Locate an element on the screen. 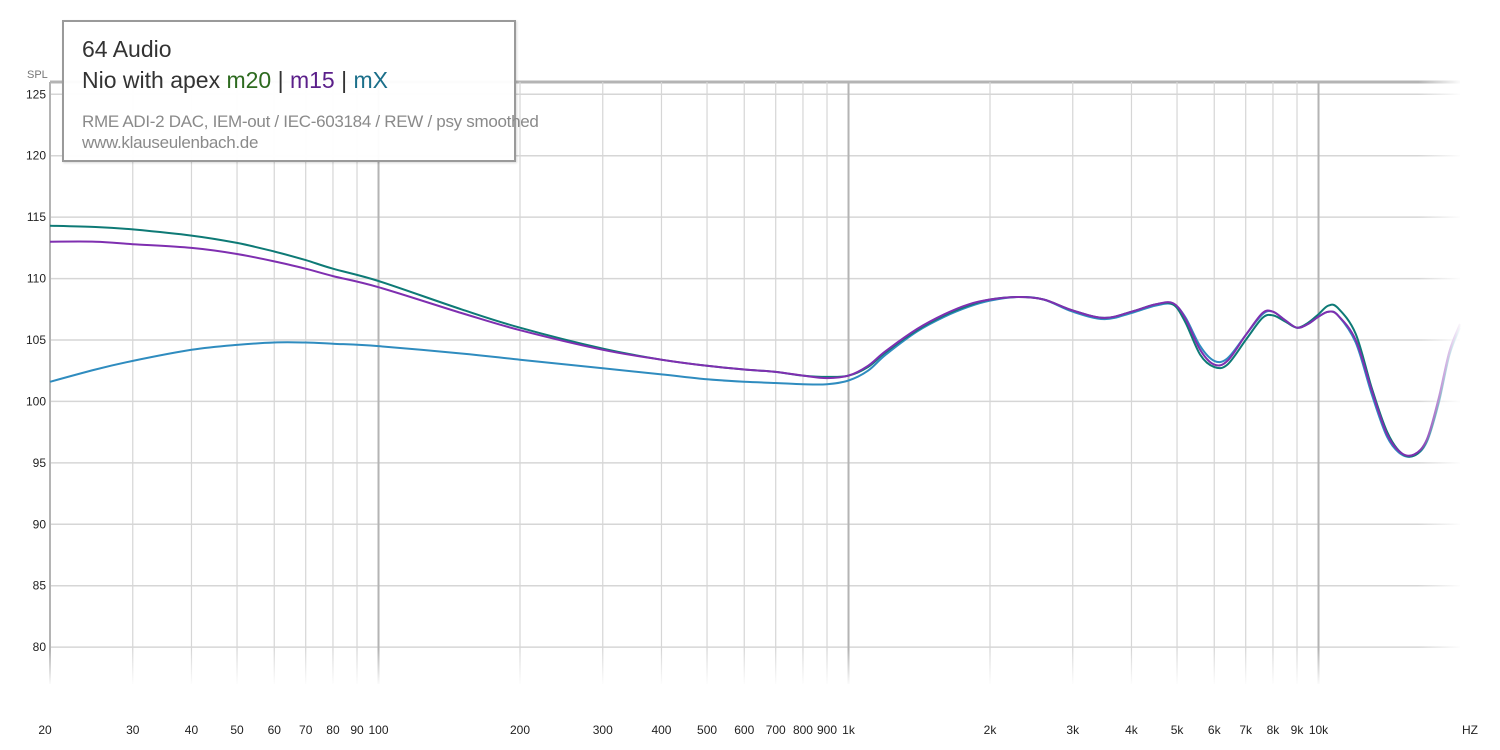 This screenshot has width=1500, height=750. x-tick-label: 7k is located at coordinates (1246, 730).